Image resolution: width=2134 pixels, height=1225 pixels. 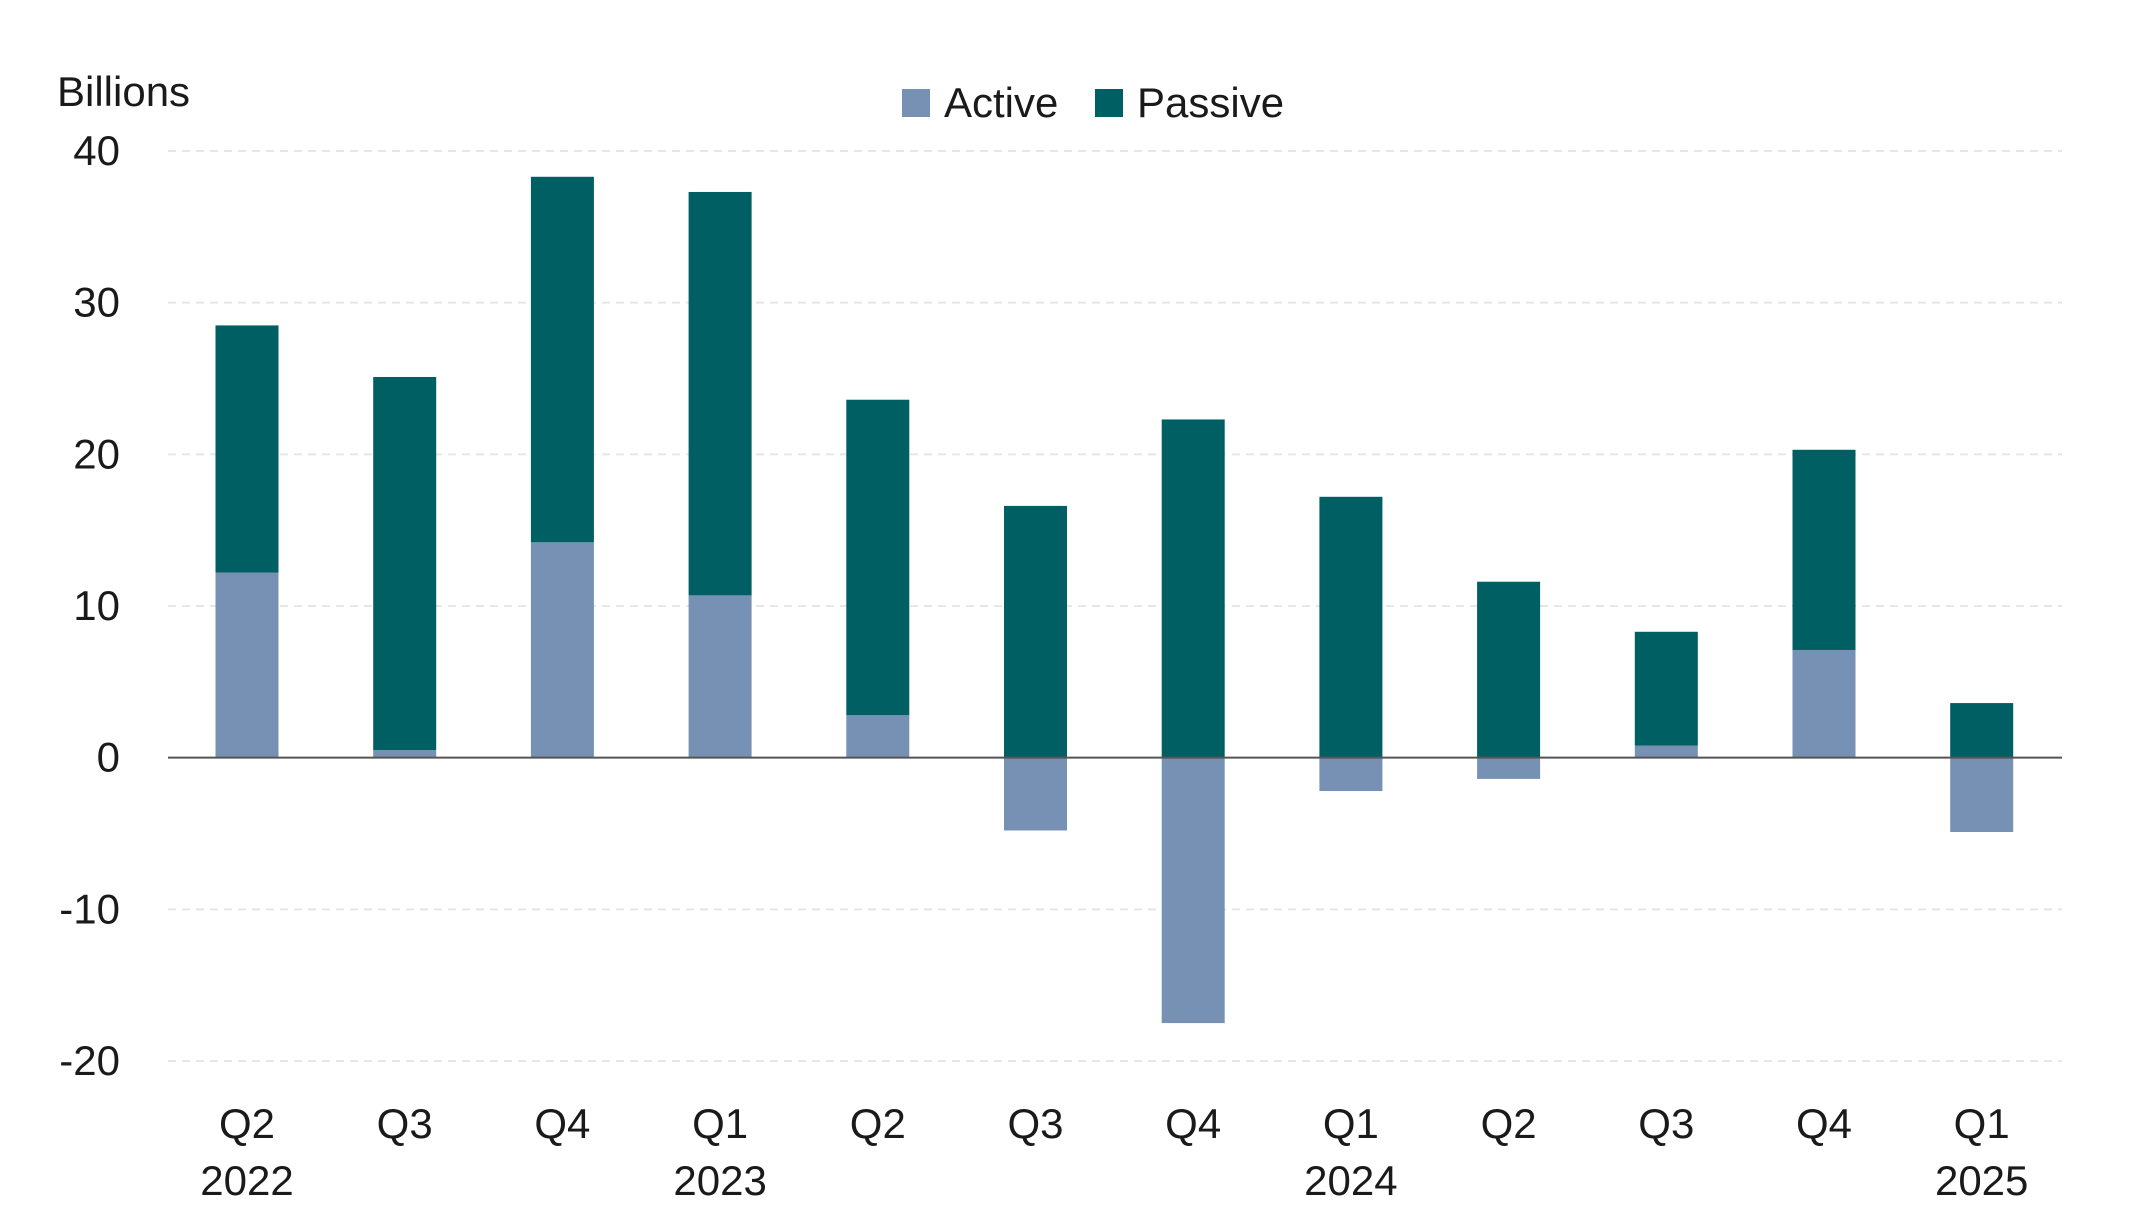 I want to click on x-tick-label-year: 2025, so click(x=1981, y=1180).